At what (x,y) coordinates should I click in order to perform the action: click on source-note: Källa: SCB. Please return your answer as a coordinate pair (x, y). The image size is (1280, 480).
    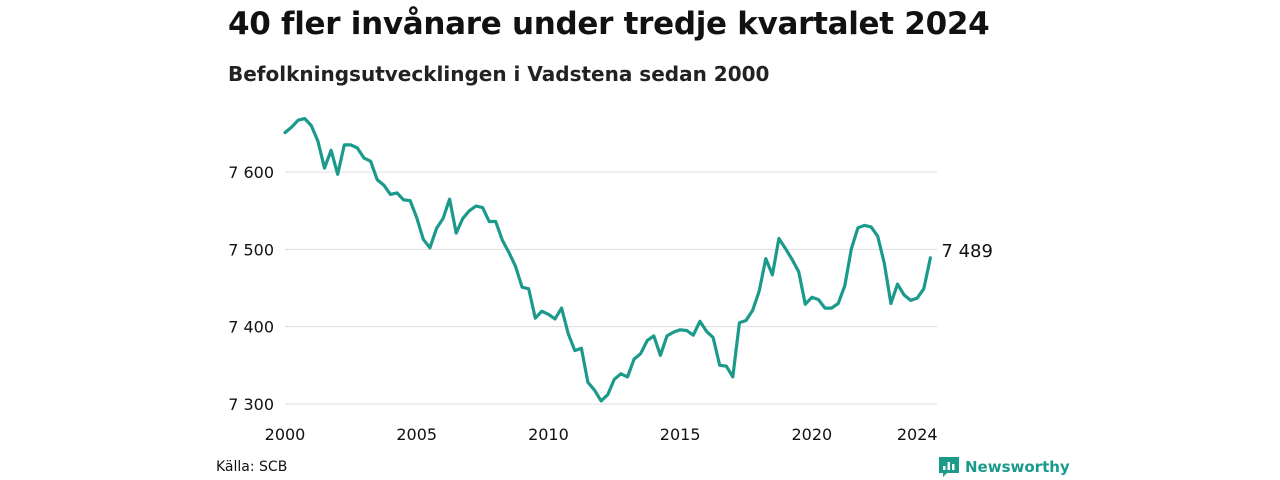
    Looking at the image, I should click on (252, 467).